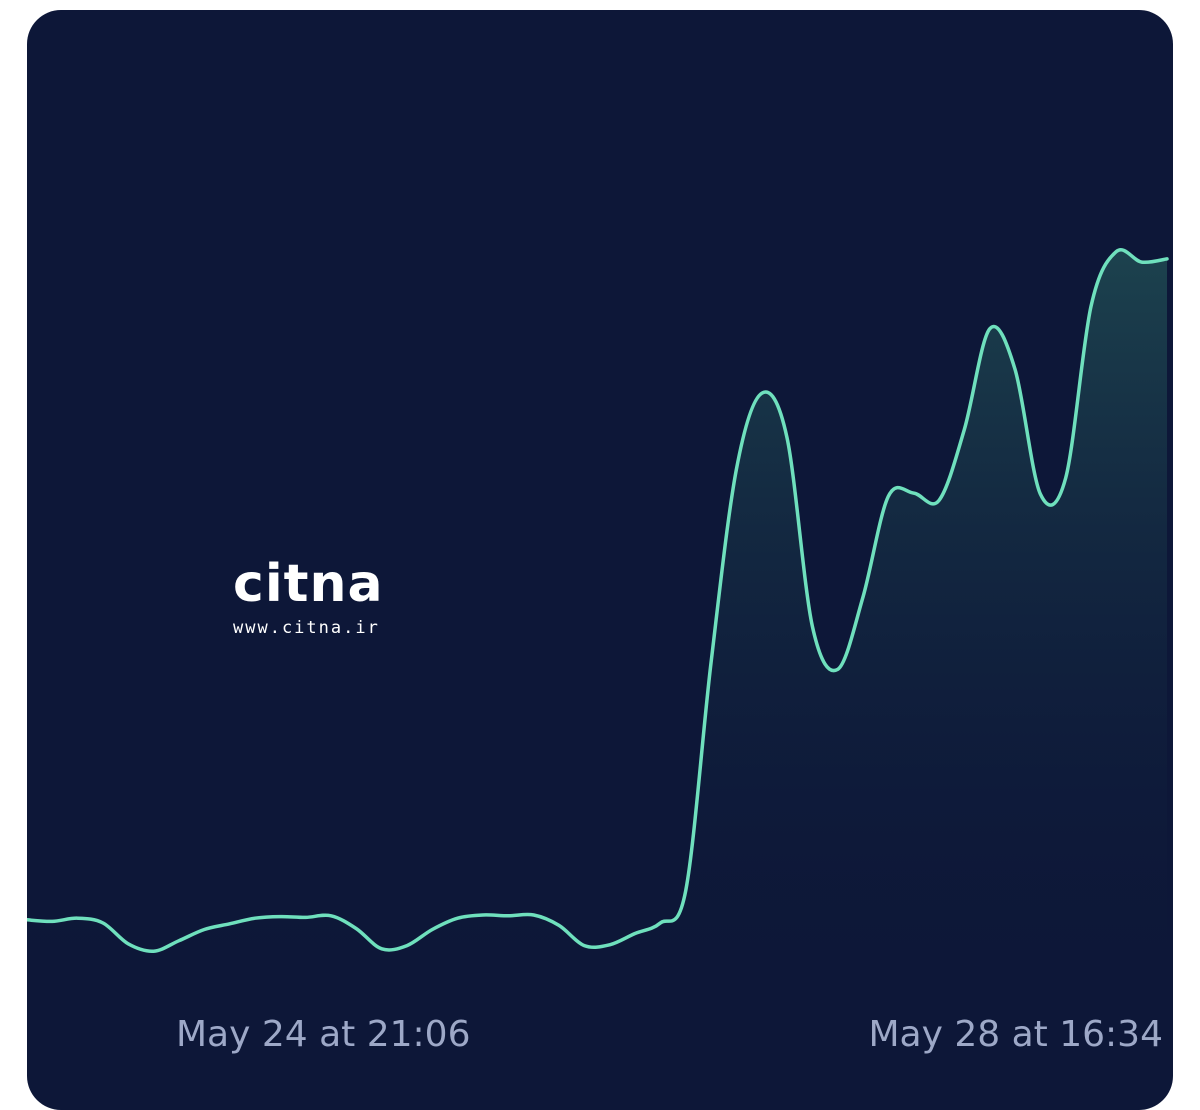 The image size is (1200, 1110). I want to click on citna-watermark: citna www.citna.ir, so click(323, 598).